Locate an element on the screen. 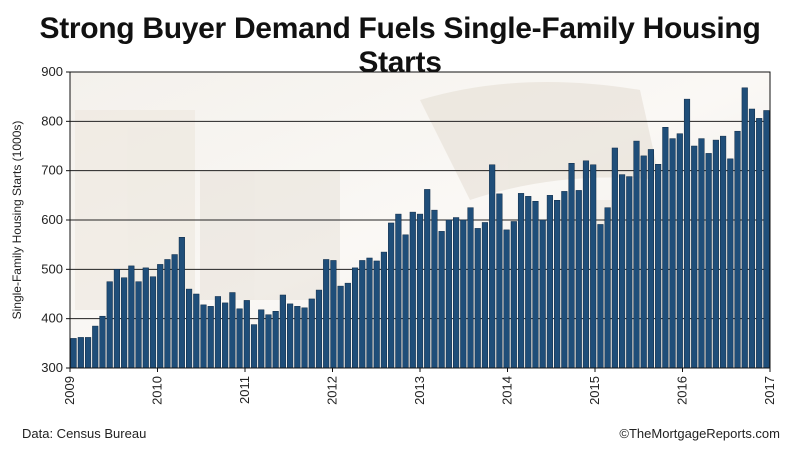  x-tick-label: 2014 is located at coordinates (507, 390).